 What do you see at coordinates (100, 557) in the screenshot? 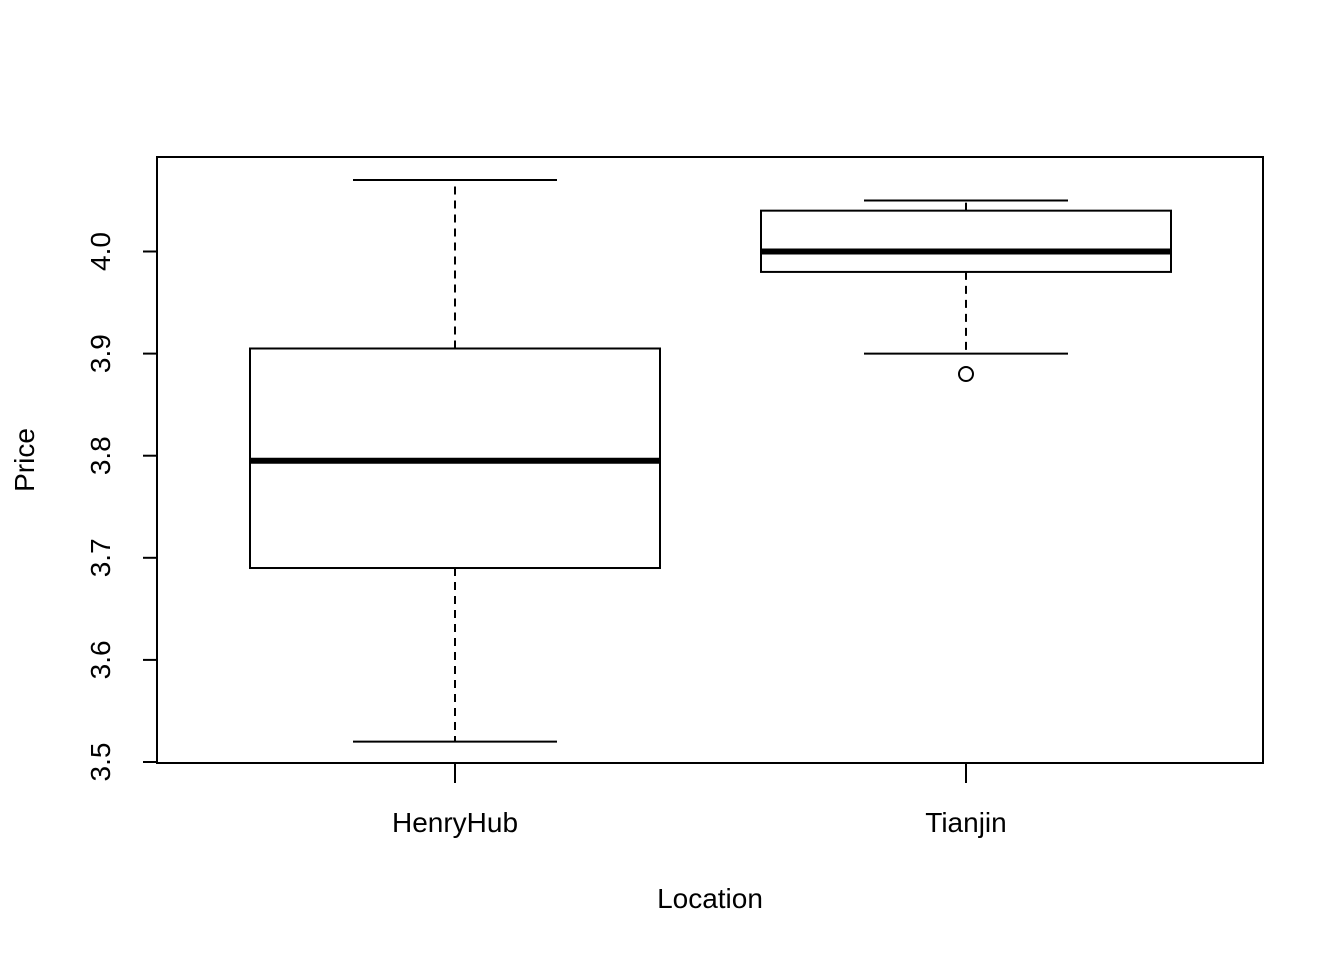
I see `y-tick-label: 3.7` at bounding box center [100, 557].